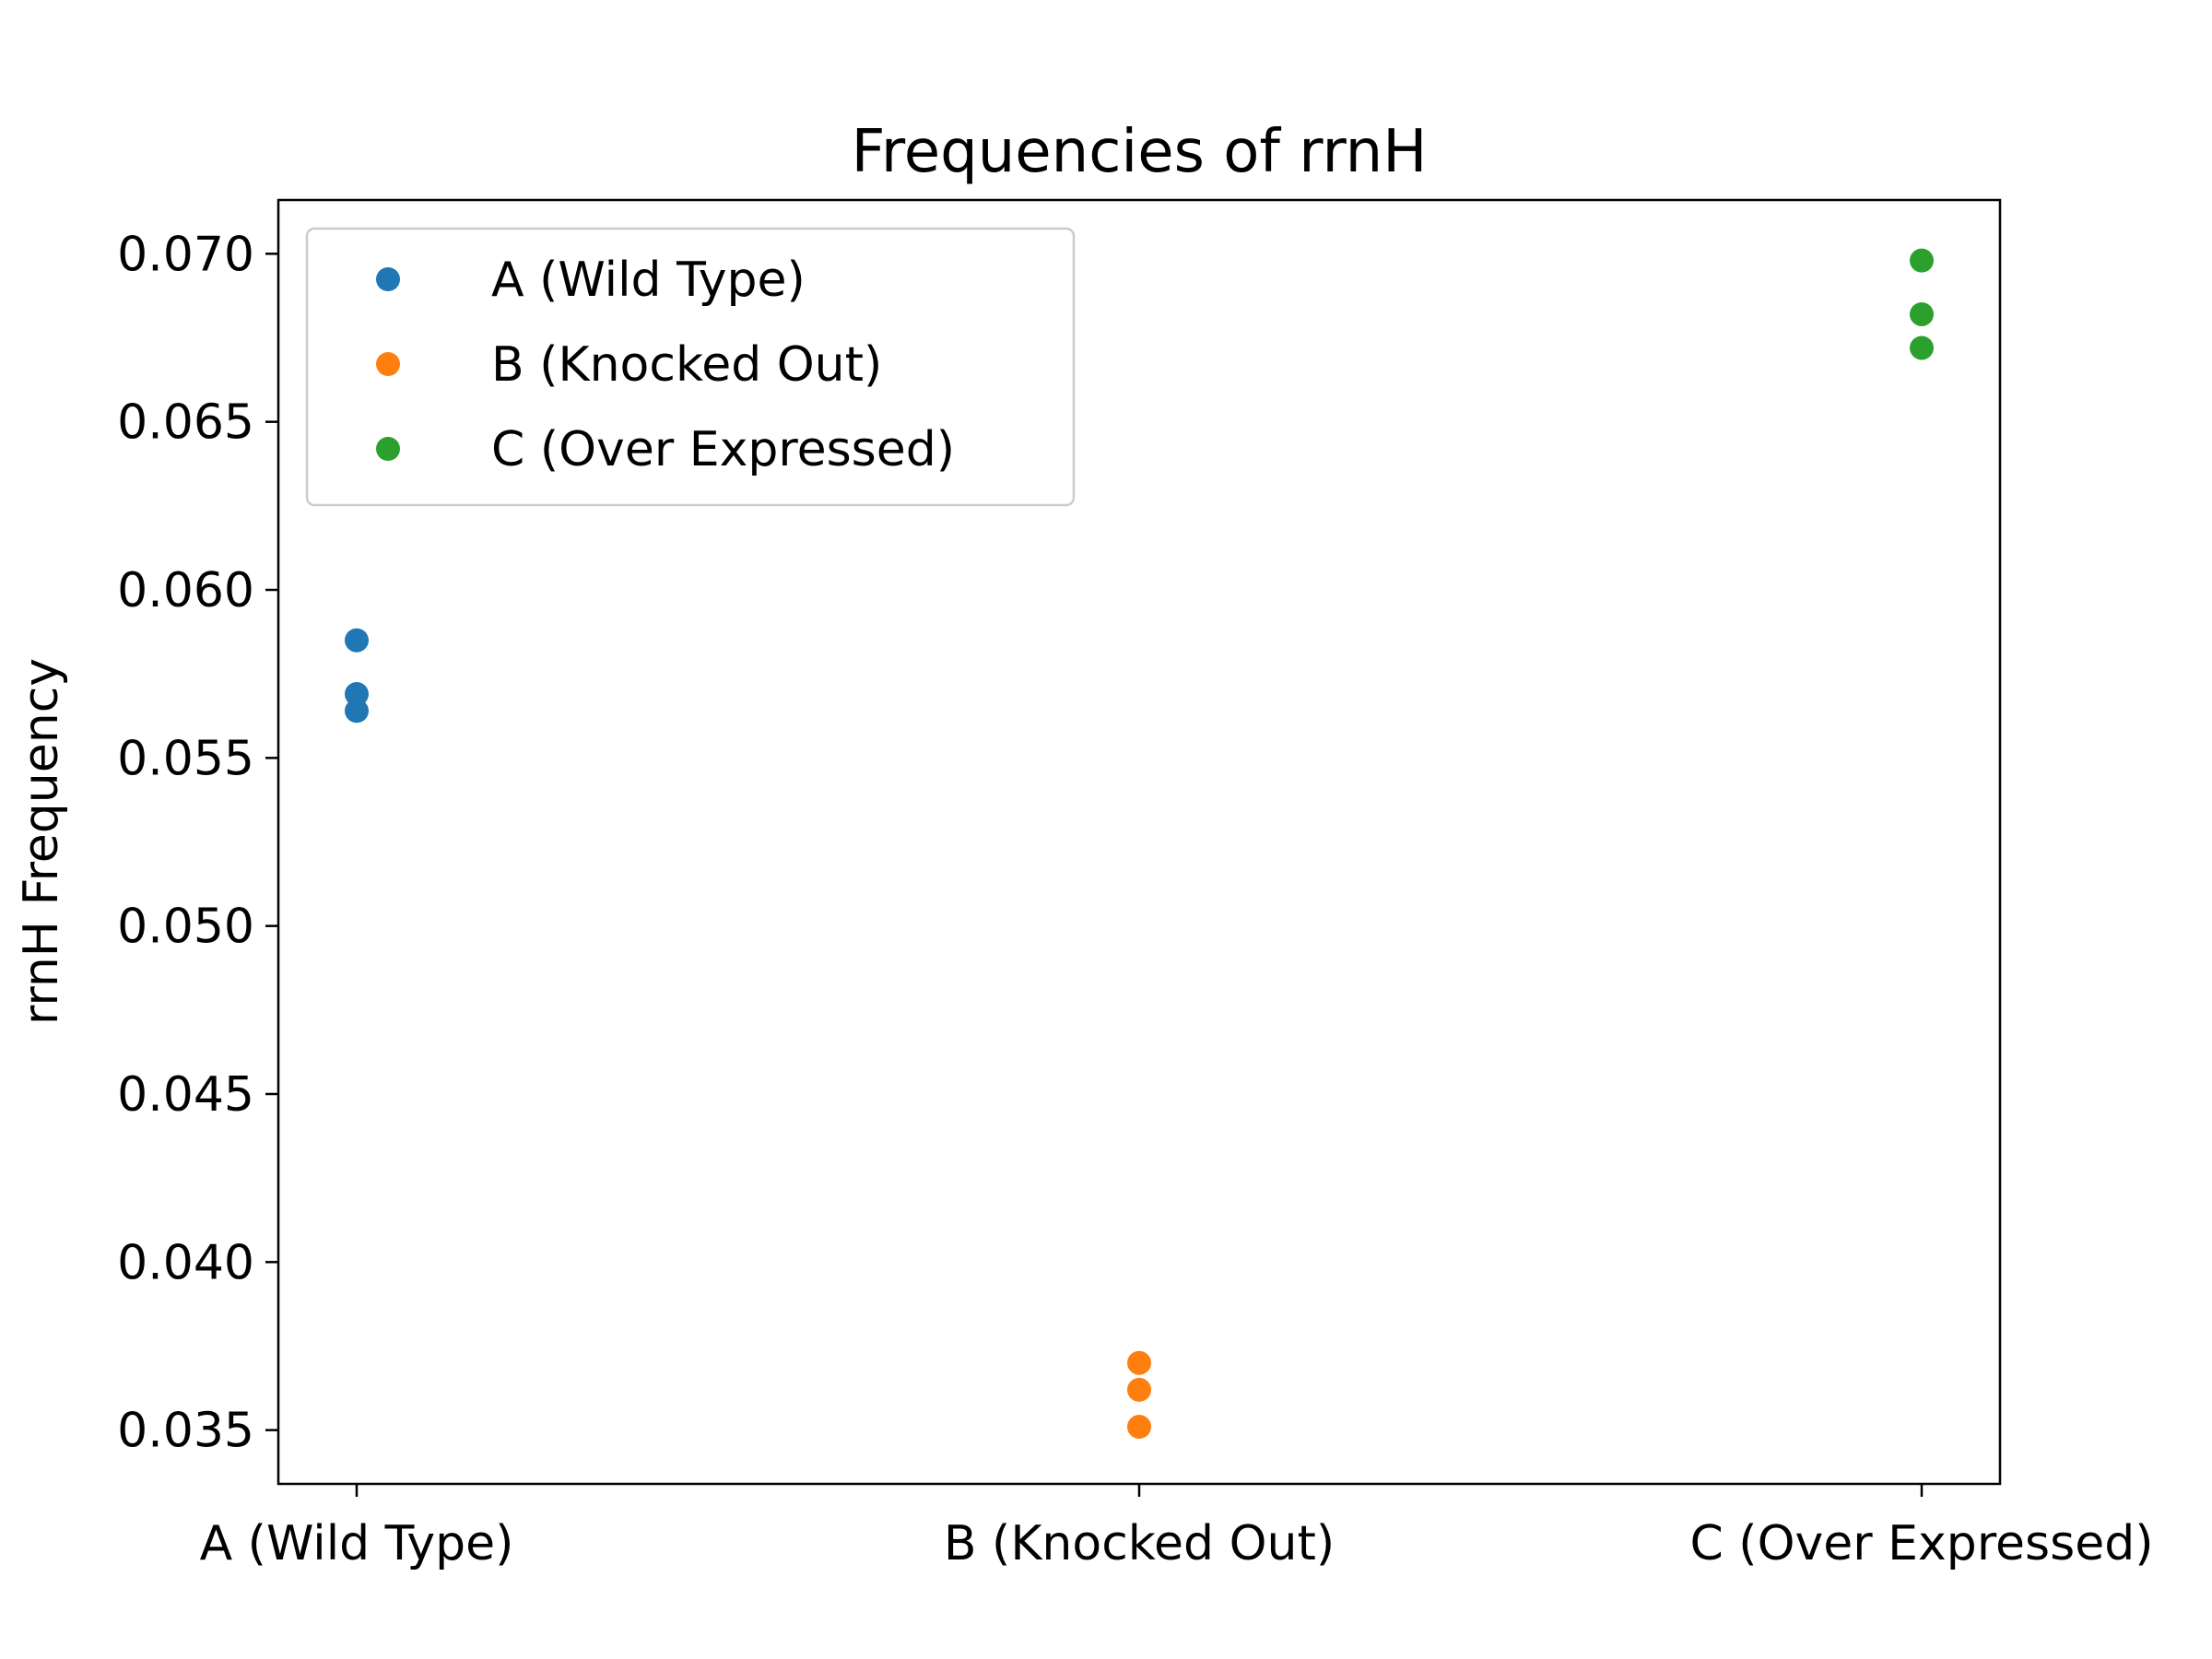 The width and height of the screenshot is (2212, 1659). Describe the element at coordinates (357, 1543) in the screenshot. I see `x-tick-label: A (Wild Type)` at that location.